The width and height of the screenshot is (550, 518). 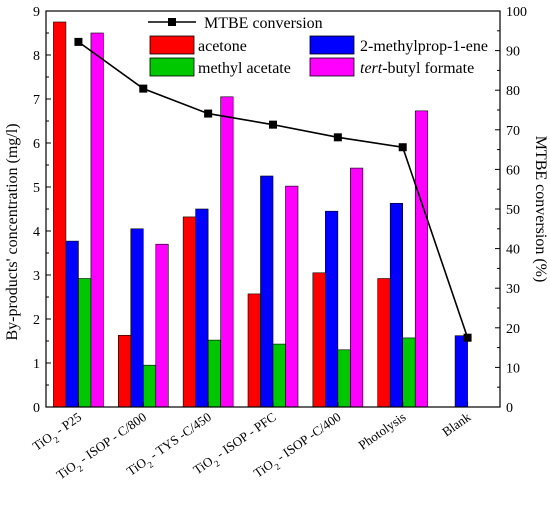 I want to click on y-right-tick-label: 60, so click(x=513, y=170).